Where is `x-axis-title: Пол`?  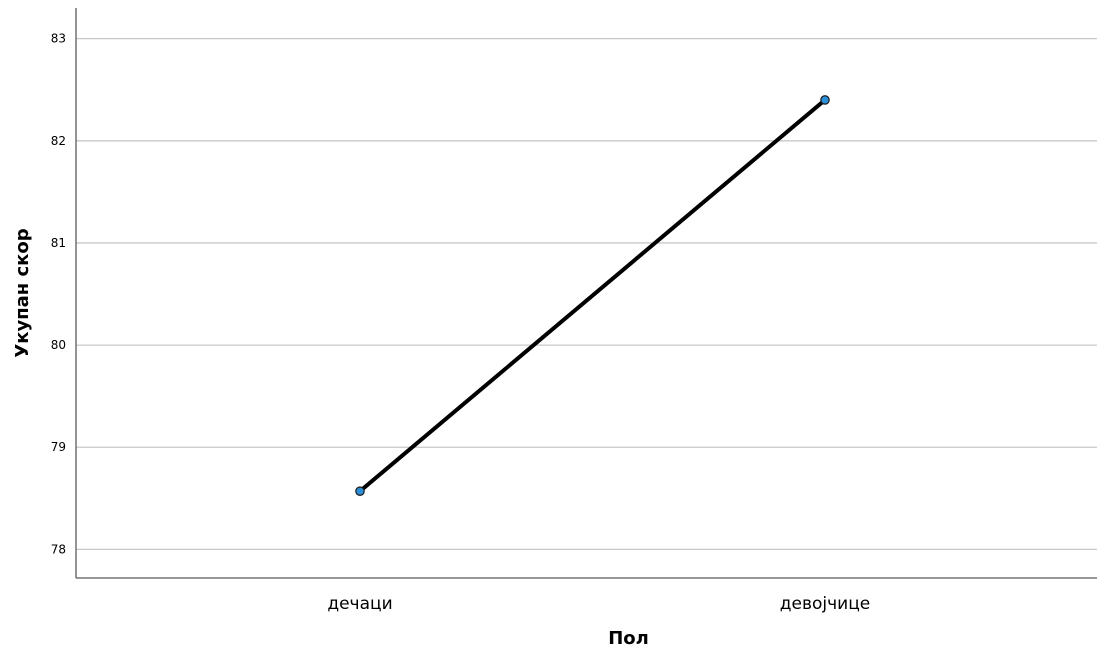 x-axis-title: Пол is located at coordinates (628, 638).